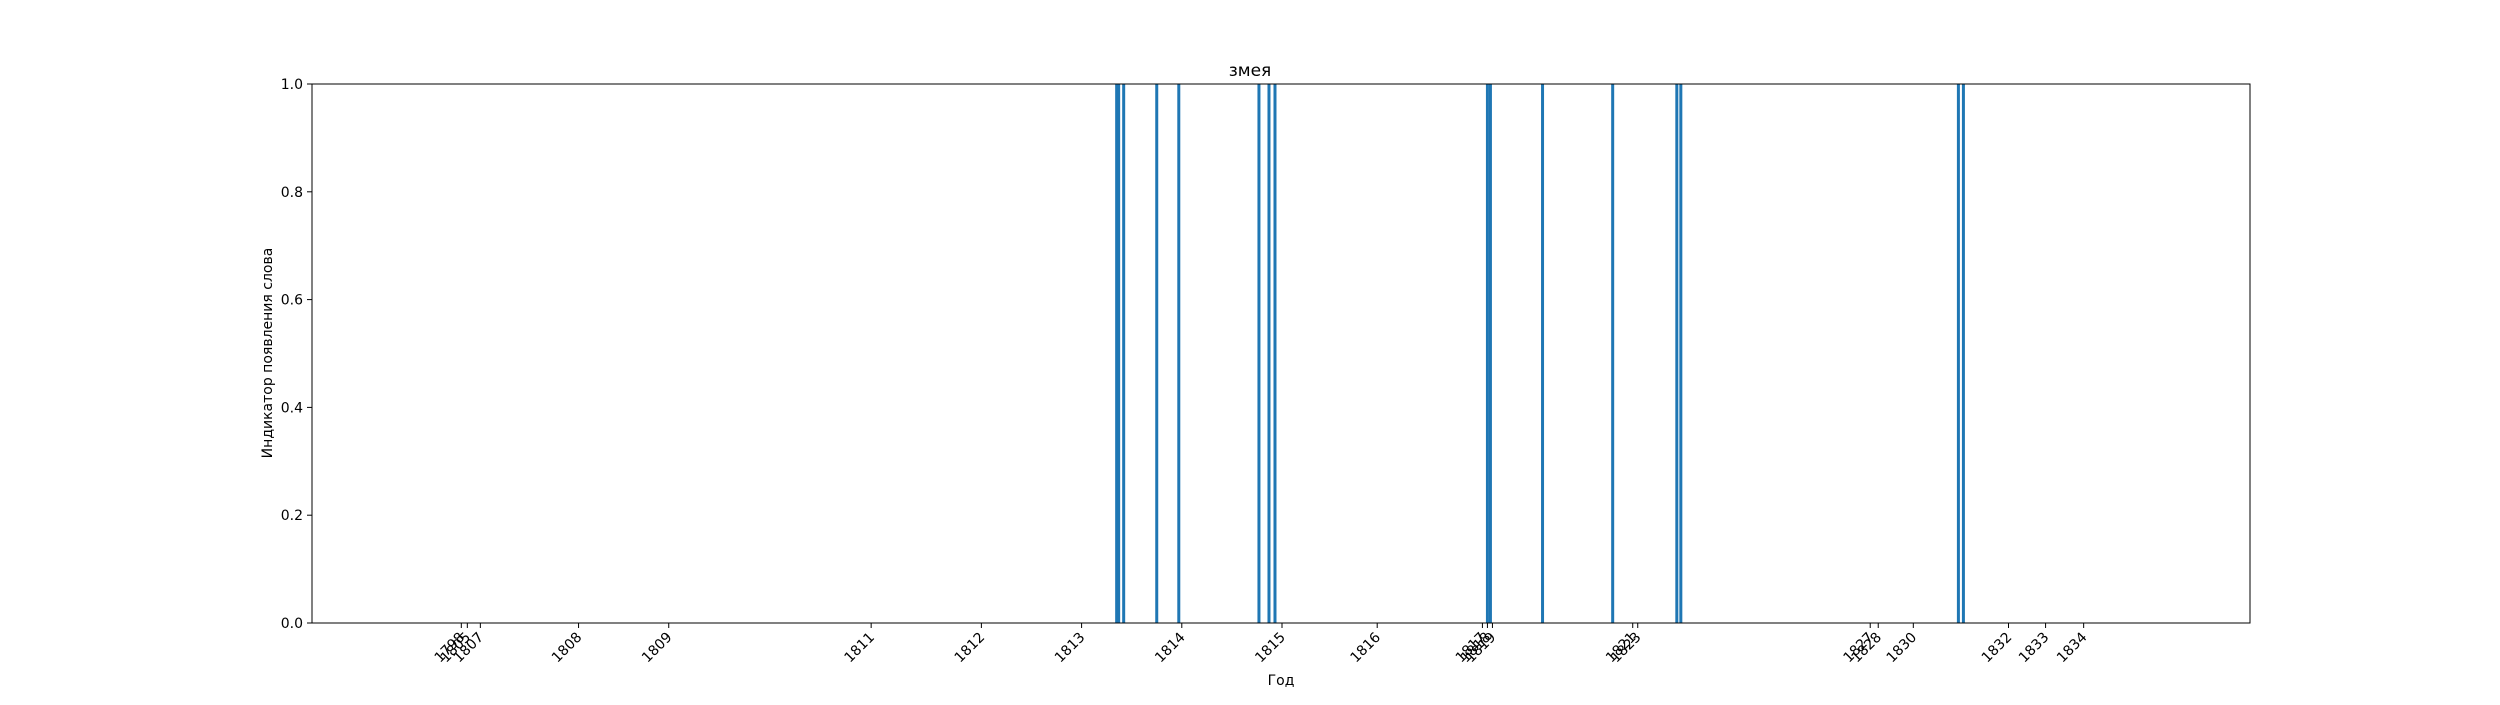  Describe the element at coordinates (970, 648) in the screenshot. I see `x-tick-label: 1812` at that location.